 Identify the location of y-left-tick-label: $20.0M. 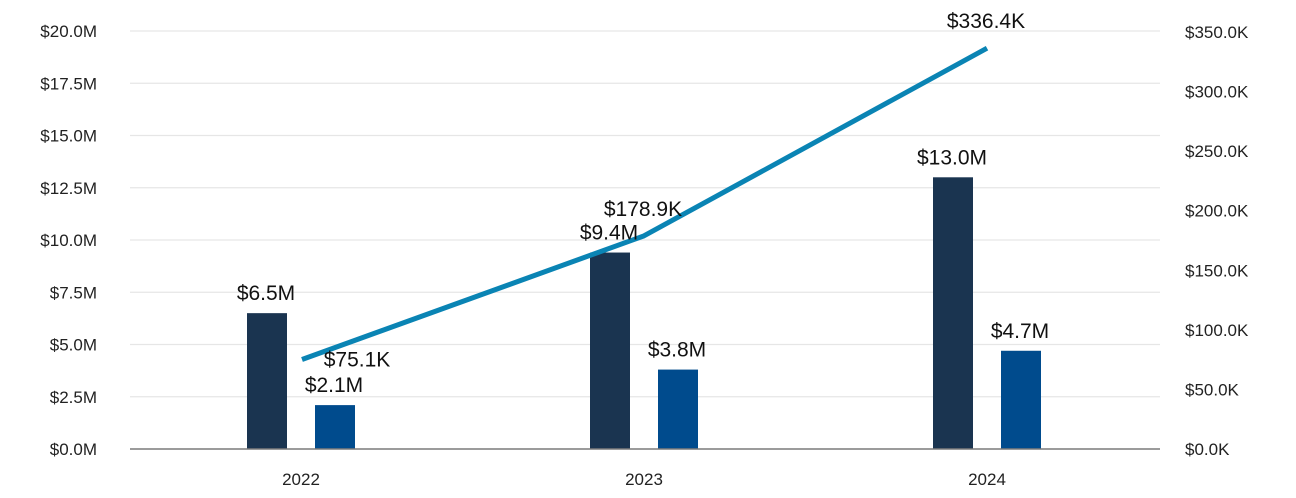
(68, 31).